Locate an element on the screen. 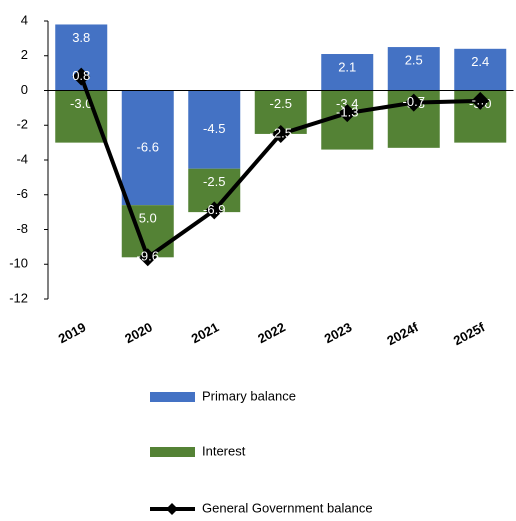 Image resolution: width=516 pixels, height=521 pixels. legend-label: General Government balance is located at coordinates (287, 507).